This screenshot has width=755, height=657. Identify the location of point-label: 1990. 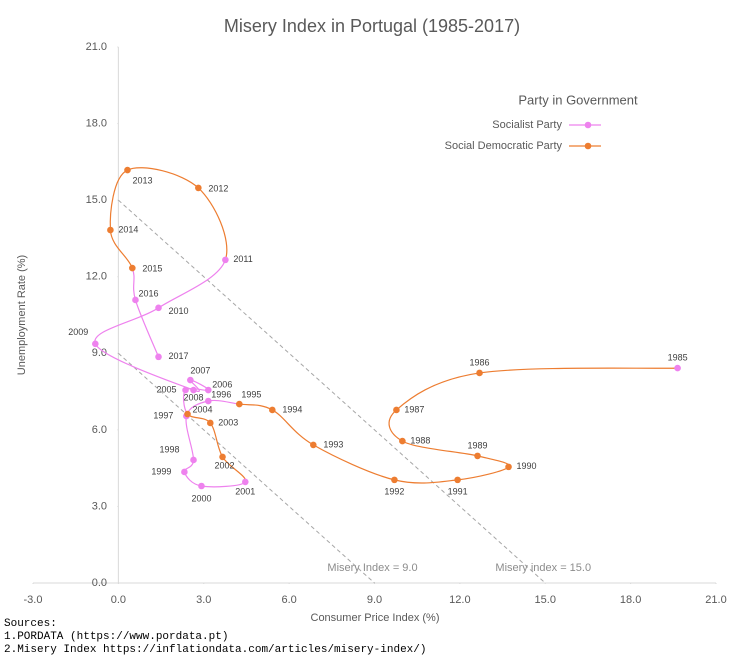
(527, 466).